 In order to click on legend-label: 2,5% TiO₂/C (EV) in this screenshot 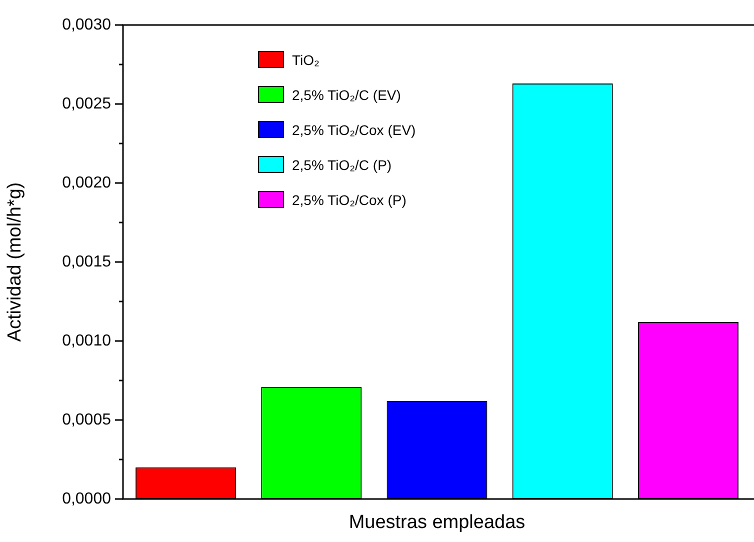, I will do `click(346, 95)`.